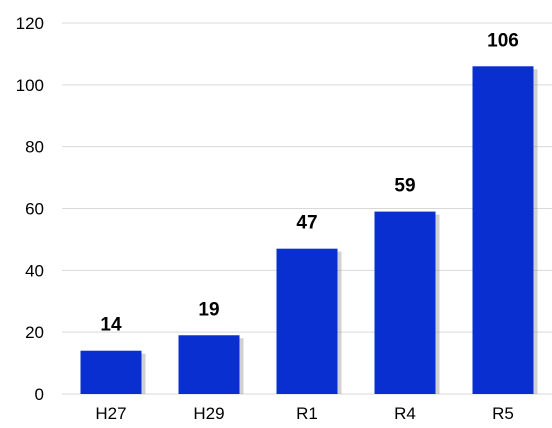 Image resolution: width=552 pixels, height=428 pixels. I want to click on x-axis-tick-labels: H27 H29 R1 R4 R5, so click(304, 413).